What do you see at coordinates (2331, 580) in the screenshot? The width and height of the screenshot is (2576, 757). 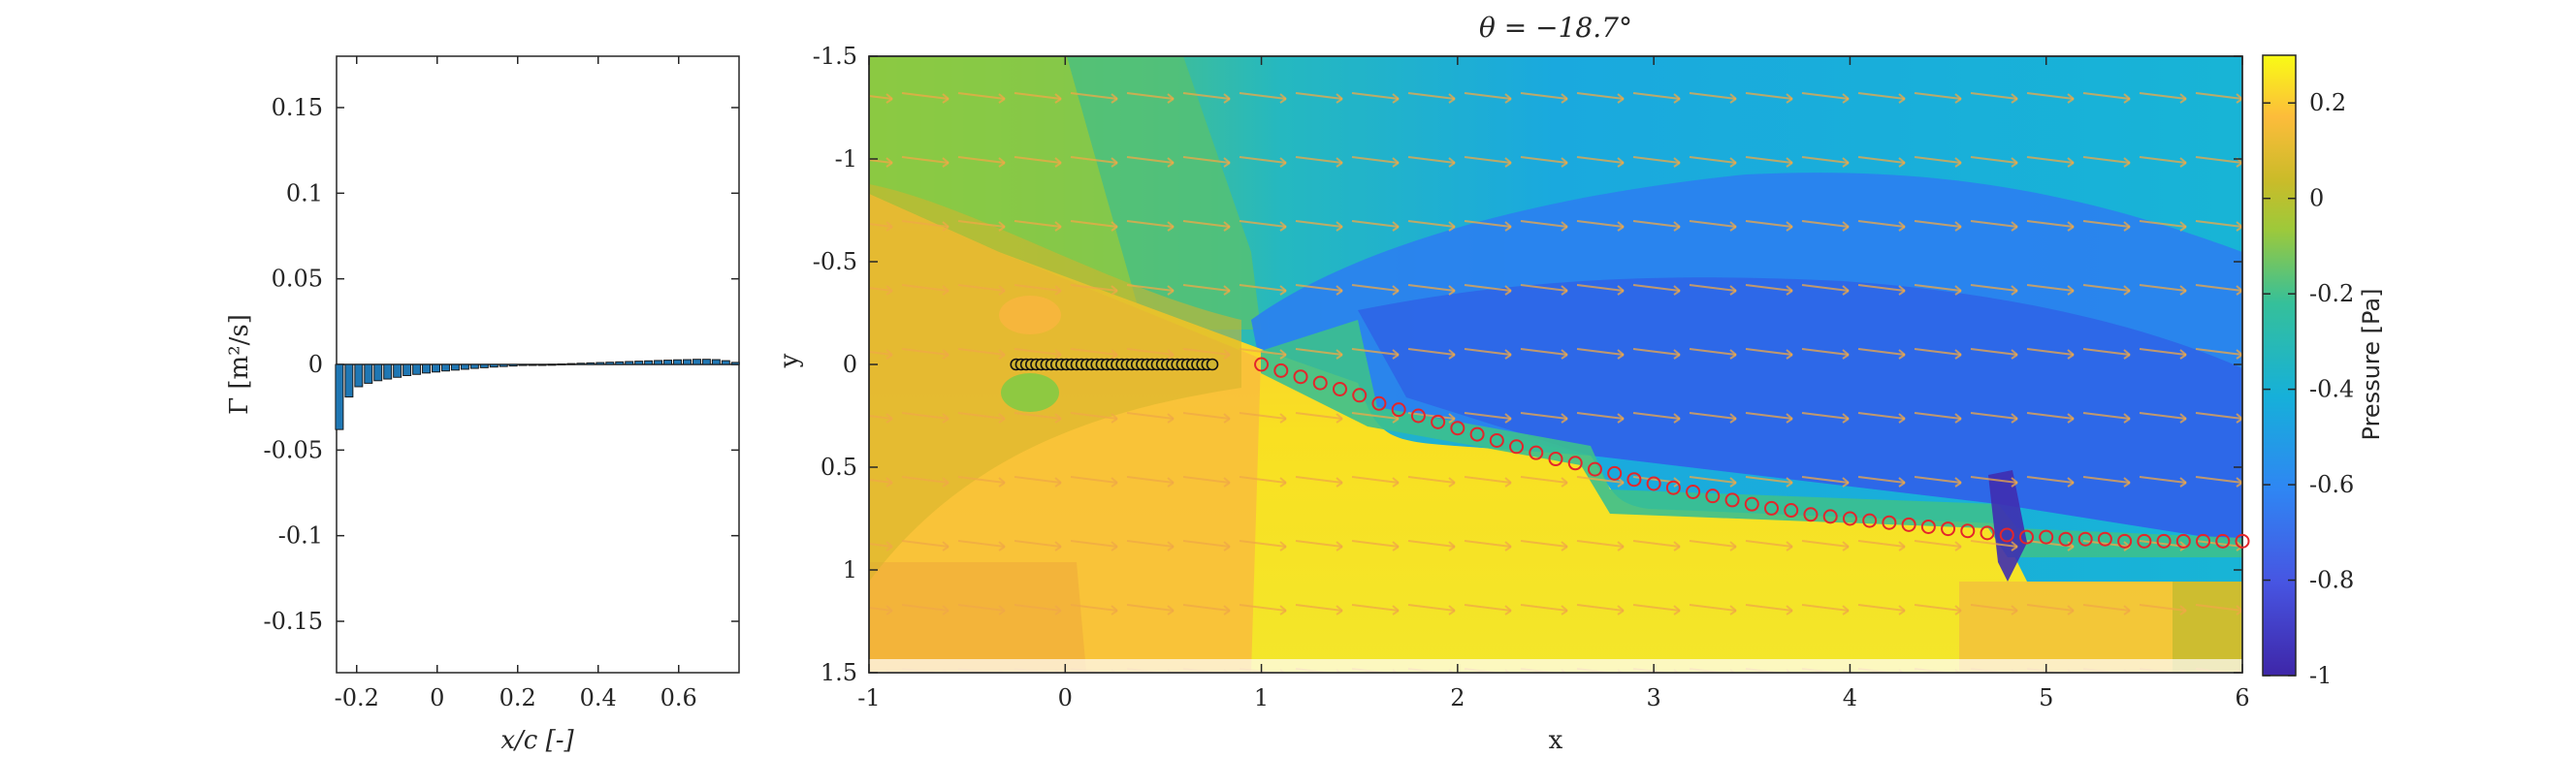 I see `colorbar-tick-label: -0.8` at bounding box center [2331, 580].